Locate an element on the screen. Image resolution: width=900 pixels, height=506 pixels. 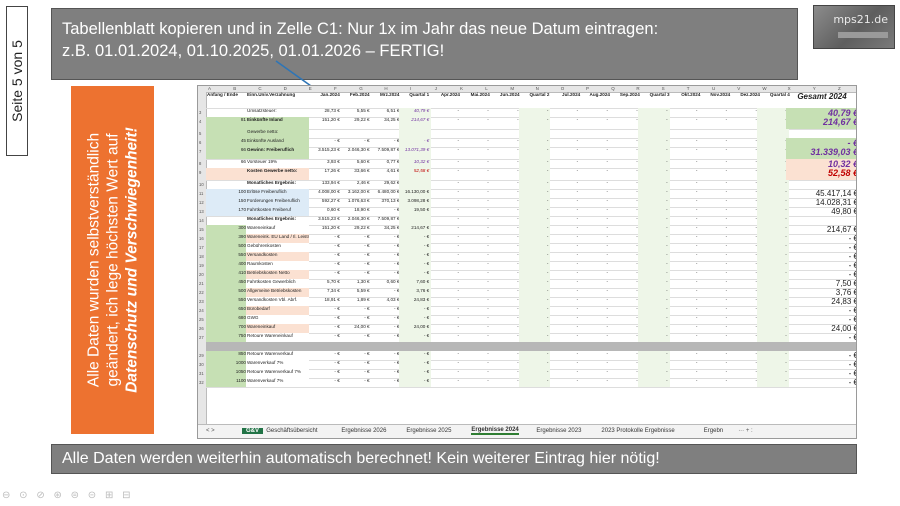
column-letter: S is located at coordinates (663, 88).